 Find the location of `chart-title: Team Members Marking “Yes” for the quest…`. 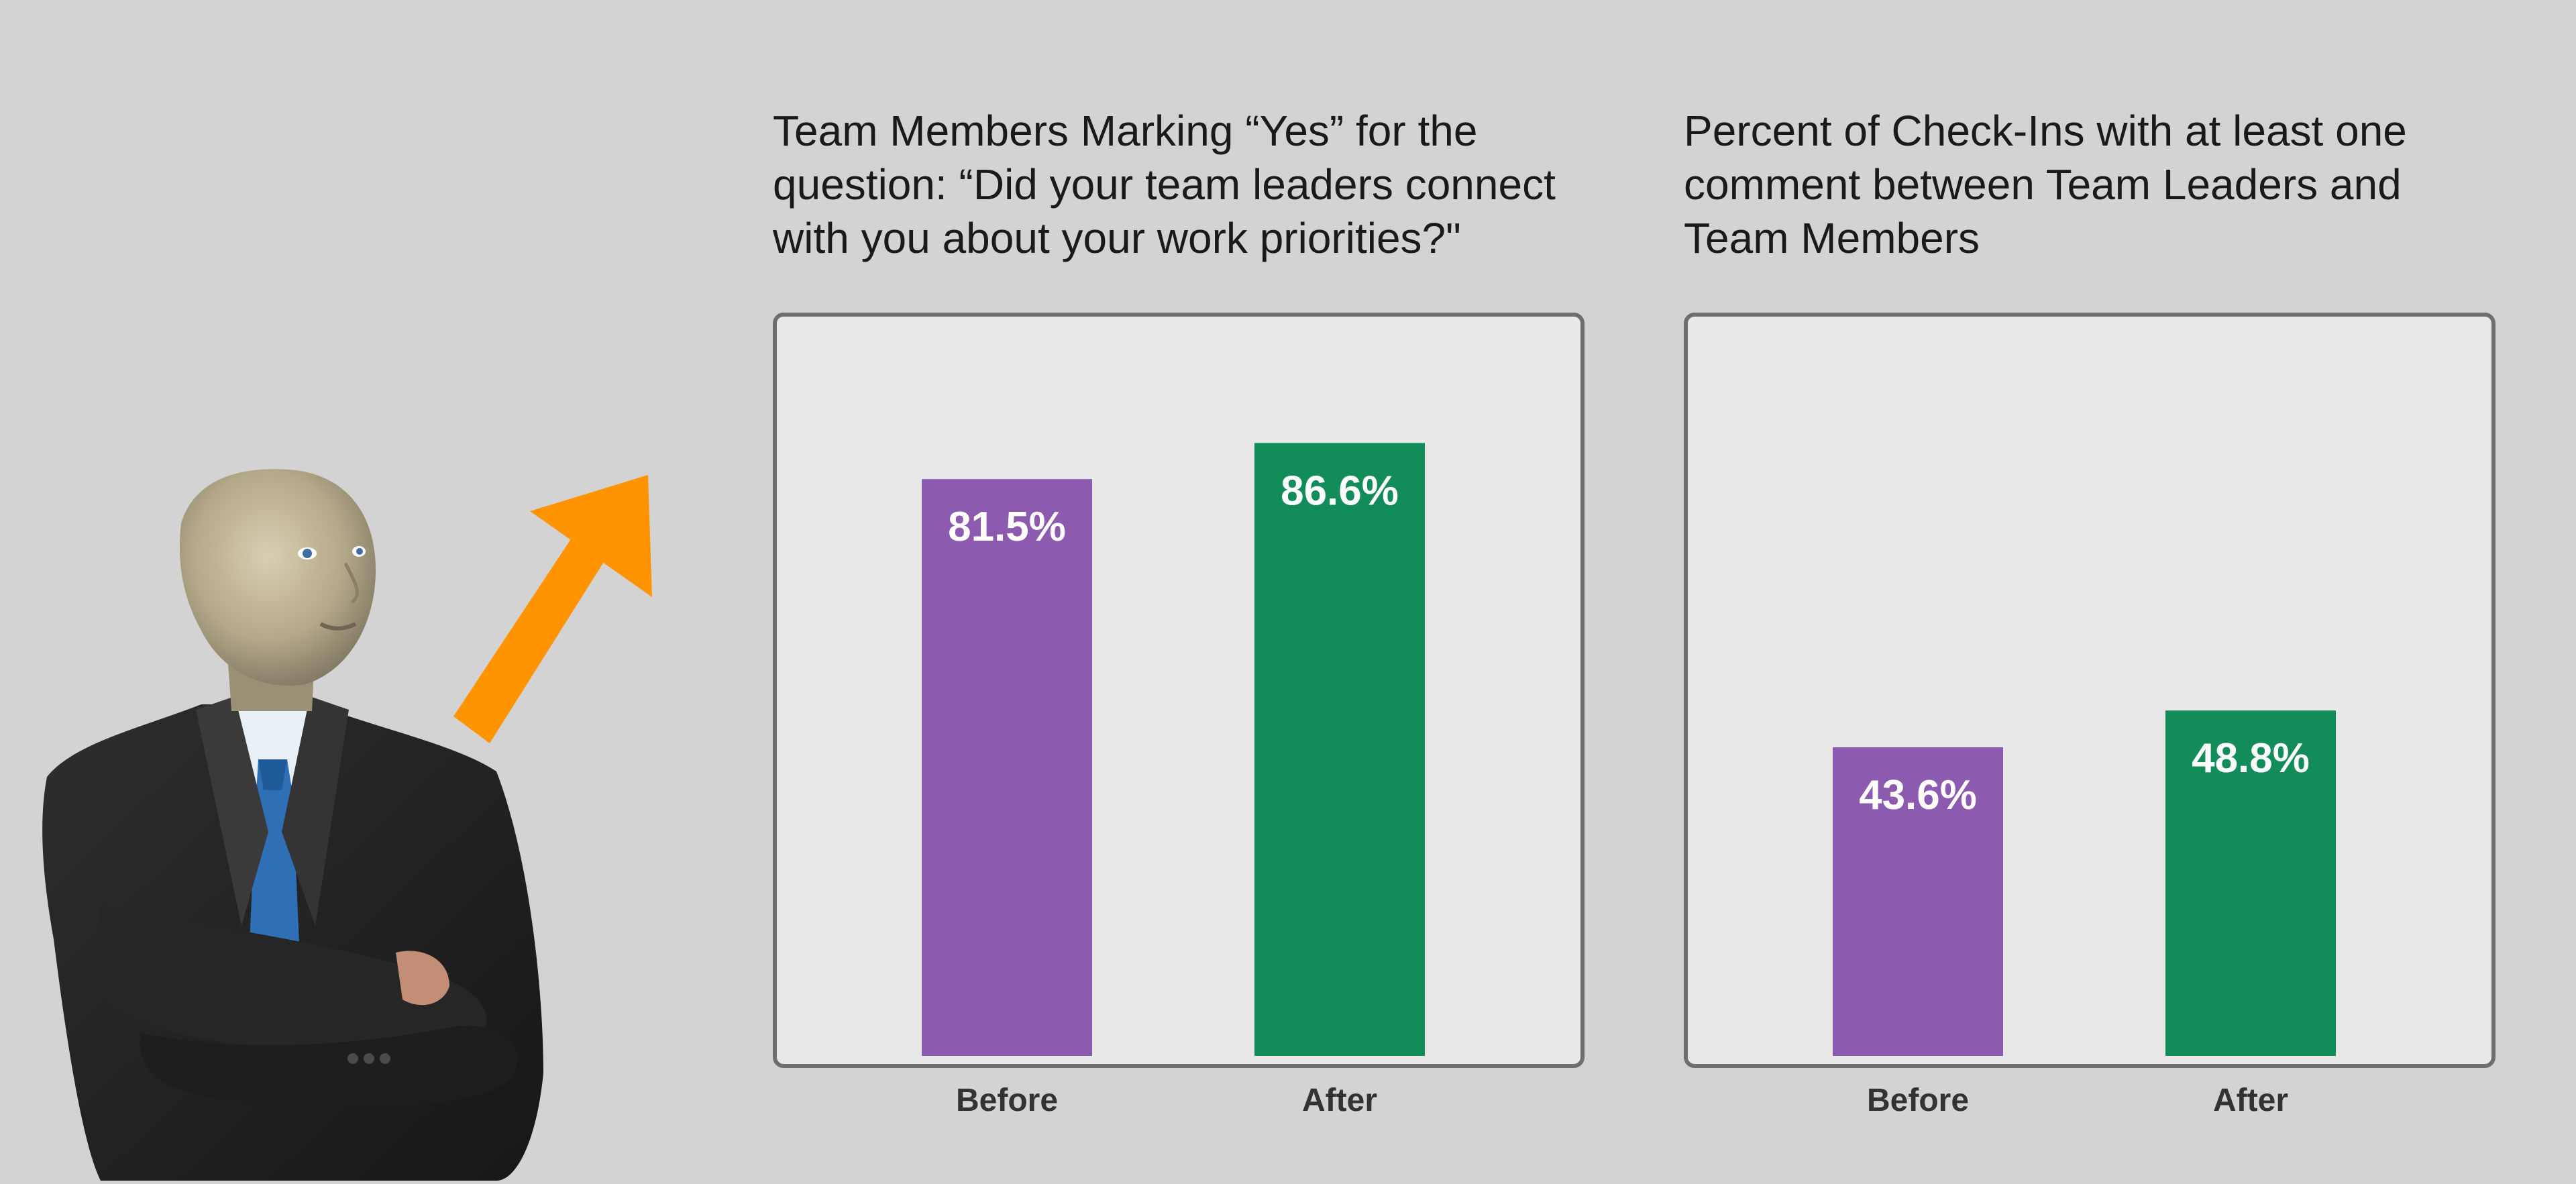

chart-title: Team Members Marking “Yes” for the quest… is located at coordinates (1164, 184).